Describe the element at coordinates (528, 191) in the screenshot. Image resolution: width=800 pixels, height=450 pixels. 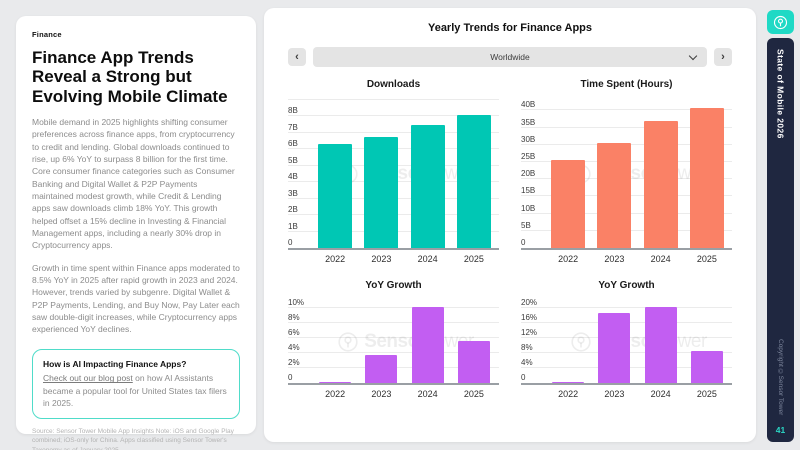
I see `y-axis-tick-label: 15B` at that location.